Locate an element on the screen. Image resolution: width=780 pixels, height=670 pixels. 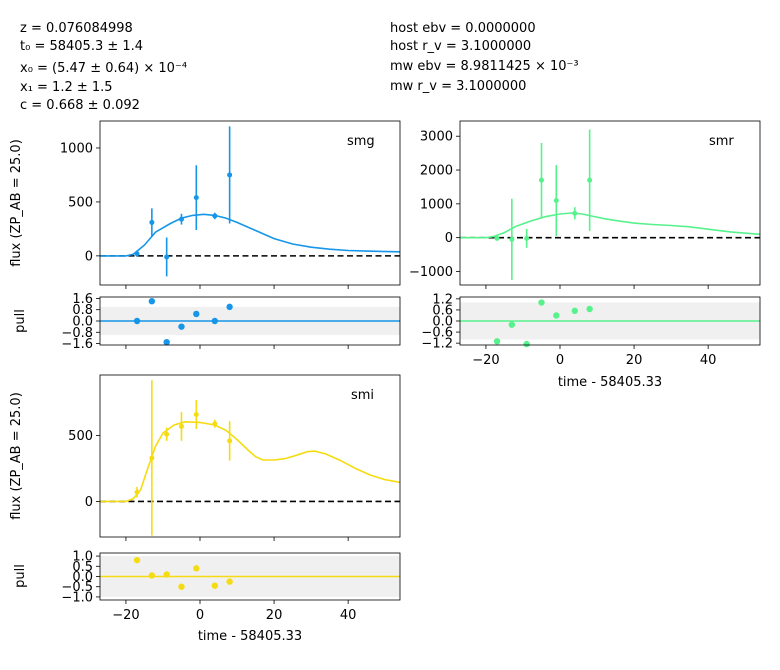
panel-smg: 0 500 1000 smg flux (ZP_AB = 25.0) is located at coordinates (204, 205).